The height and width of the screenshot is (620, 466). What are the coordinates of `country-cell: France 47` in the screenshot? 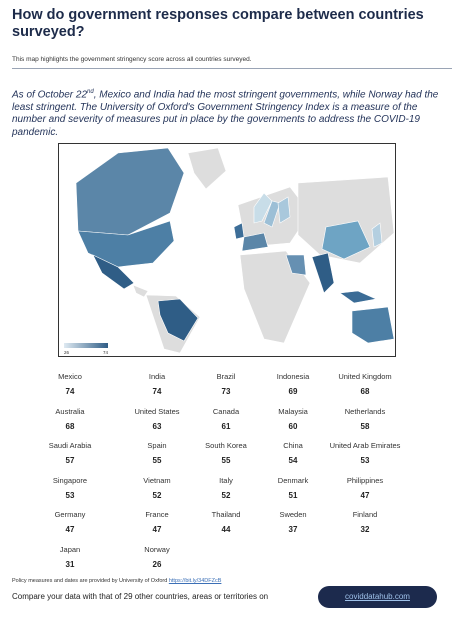 It's located at (157, 522).